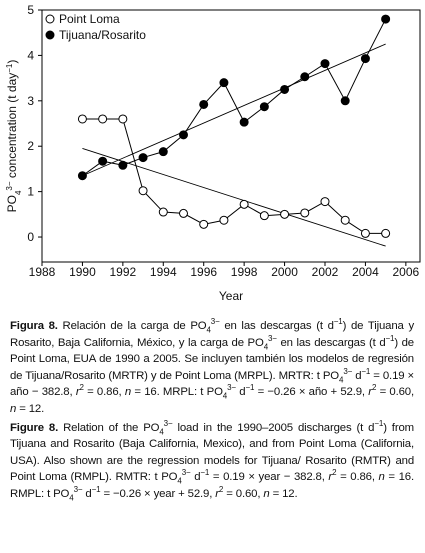 This screenshot has height=553, width=425. I want to click on y-tick-label: 5, so click(30, 10).